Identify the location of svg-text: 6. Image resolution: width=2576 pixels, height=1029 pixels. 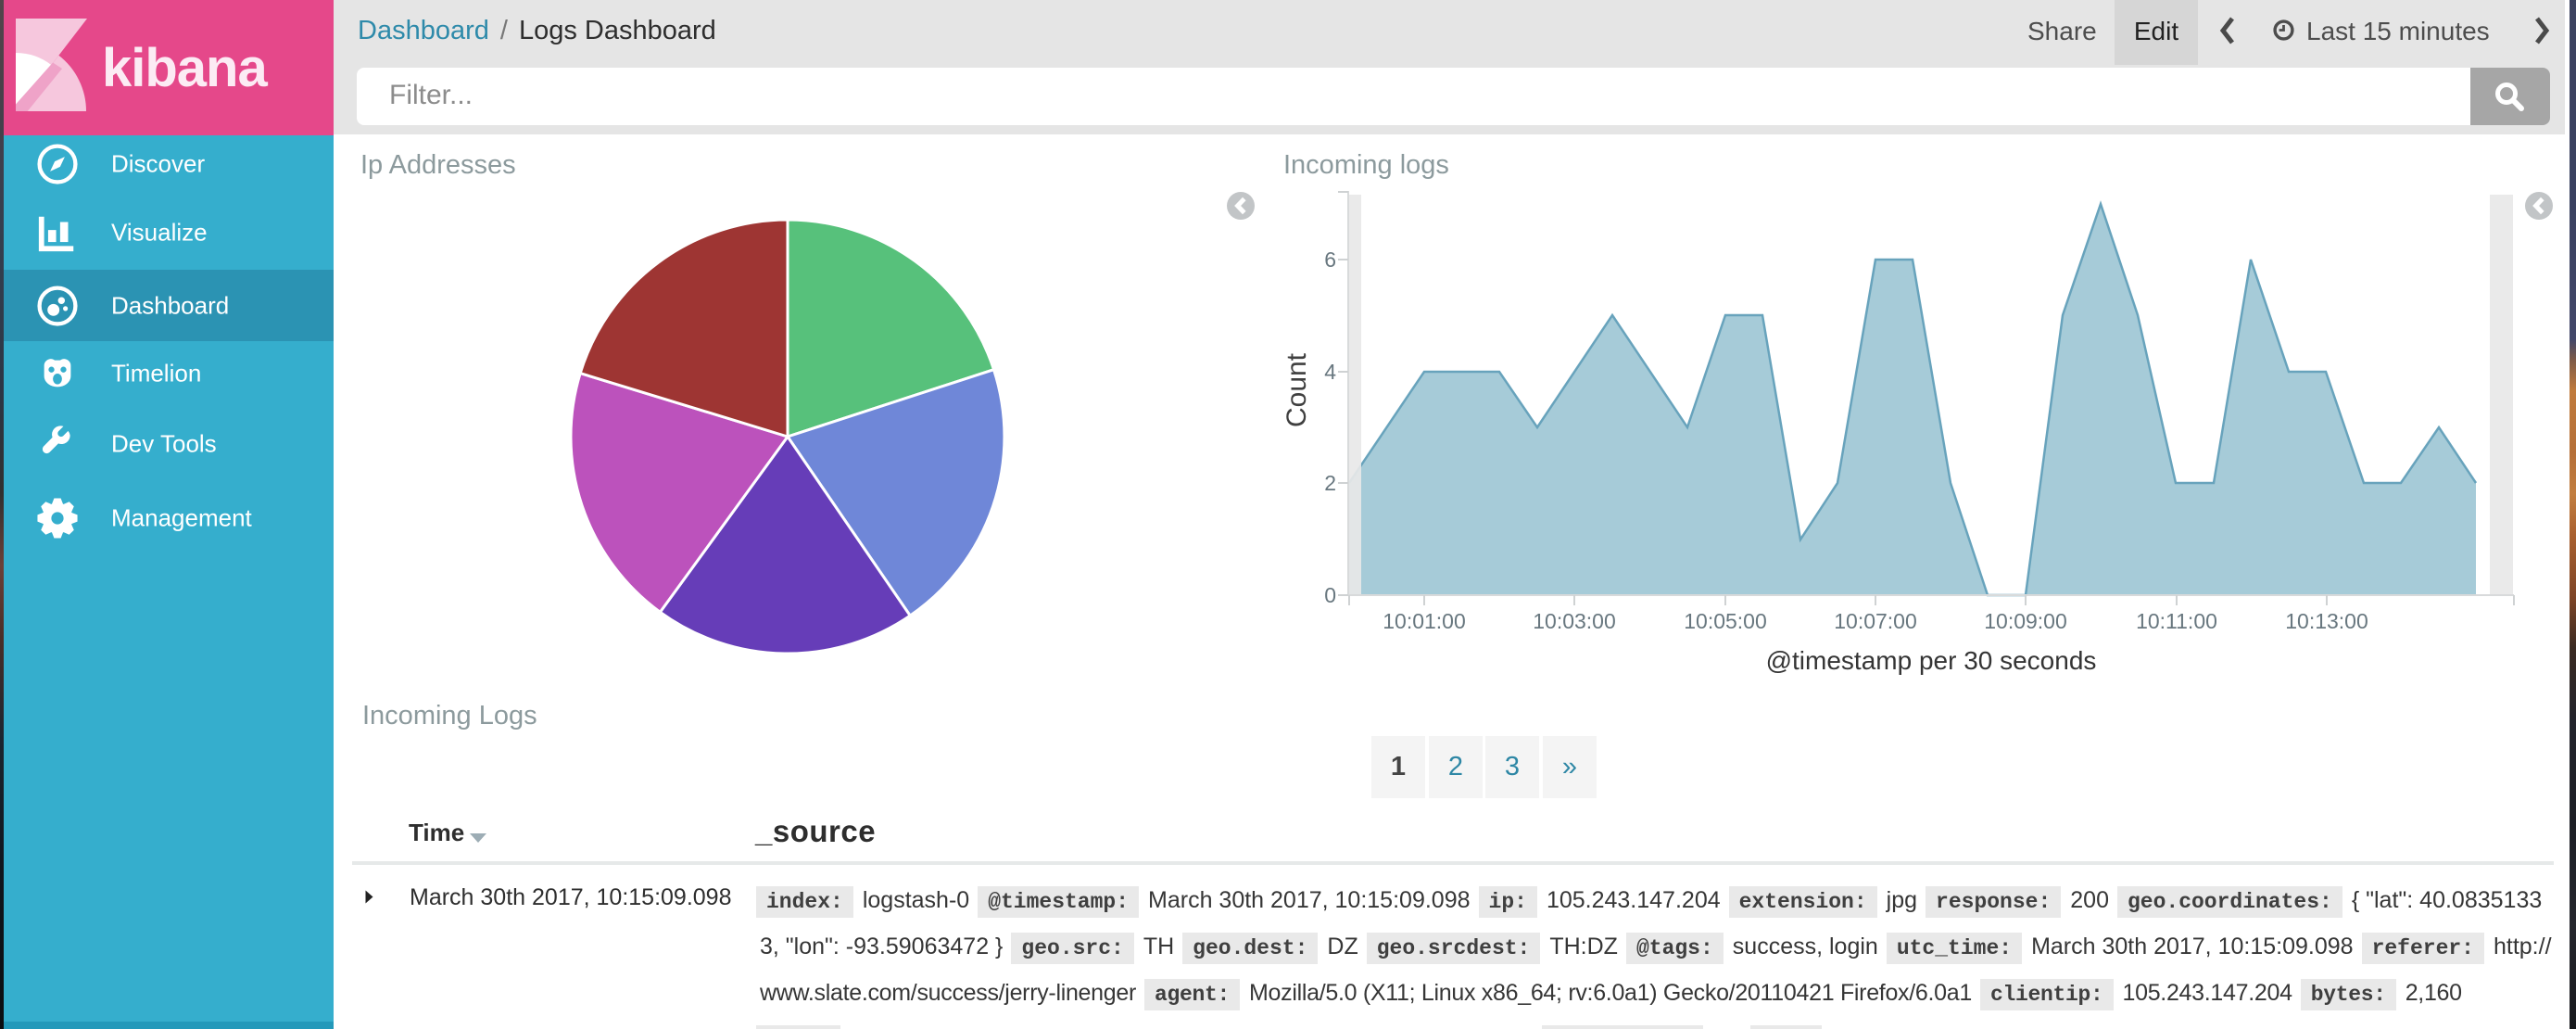
(1330, 260).